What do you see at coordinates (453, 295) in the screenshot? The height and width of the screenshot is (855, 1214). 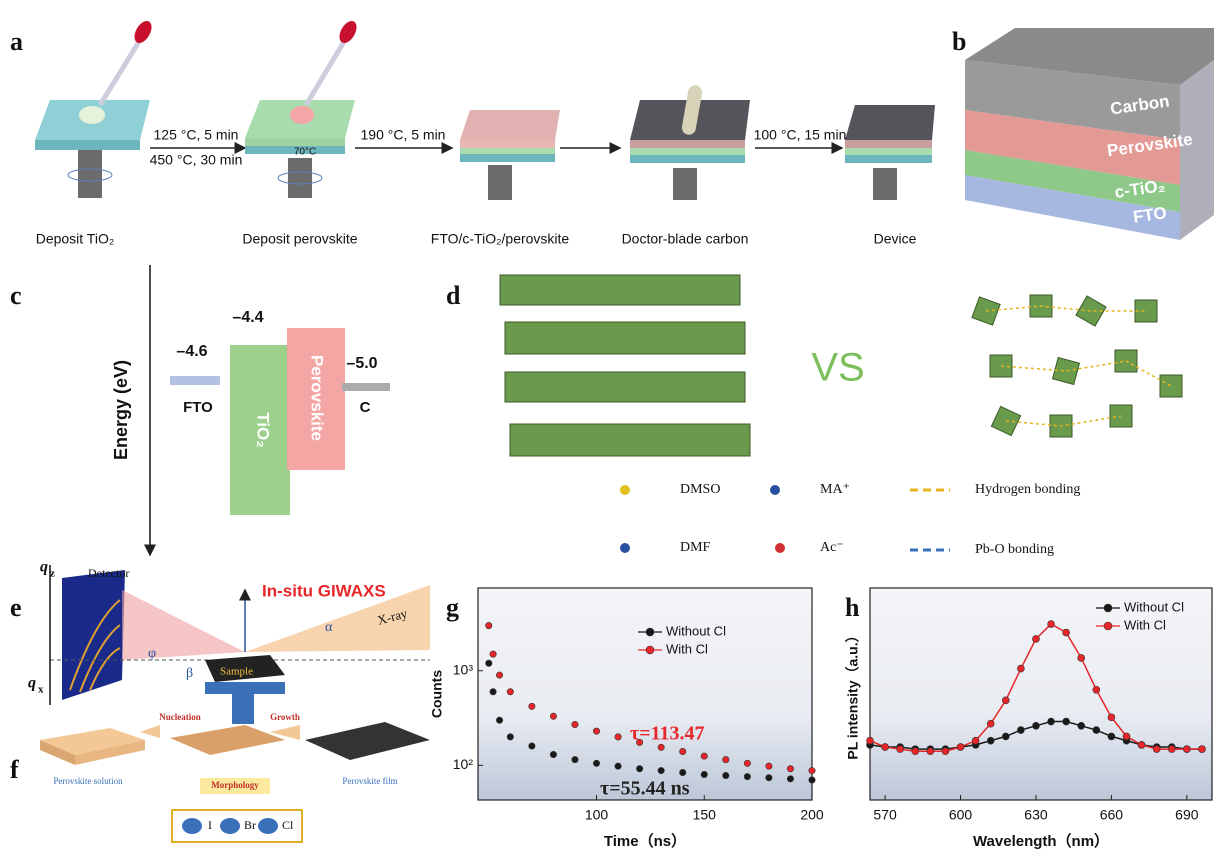 I see `panel-label: d` at bounding box center [453, 295].